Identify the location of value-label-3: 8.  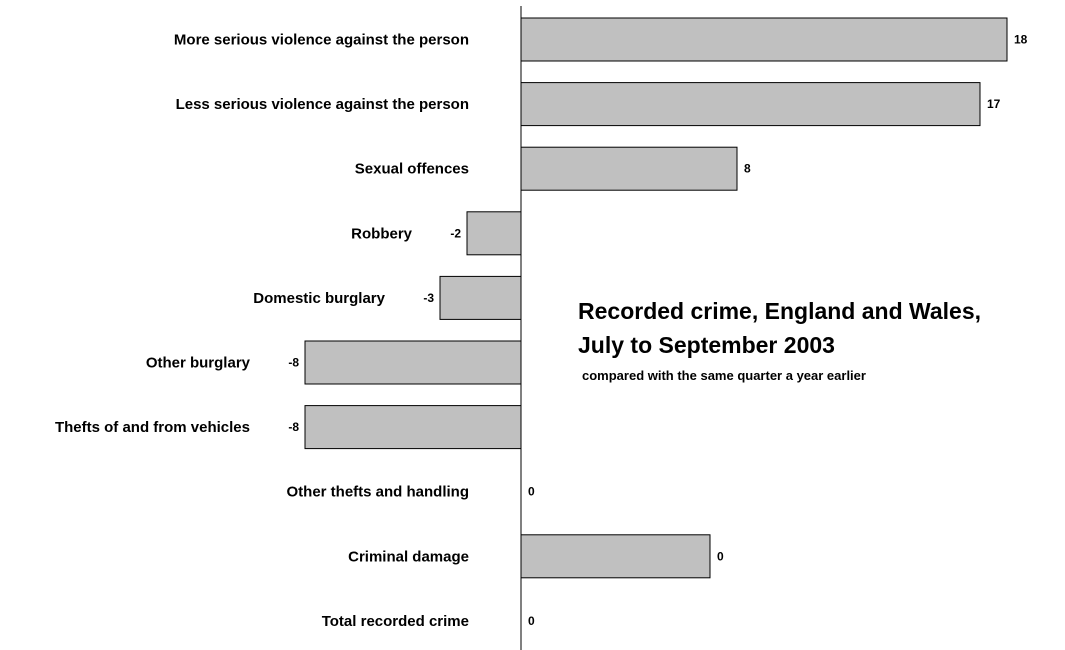
(747, 169).